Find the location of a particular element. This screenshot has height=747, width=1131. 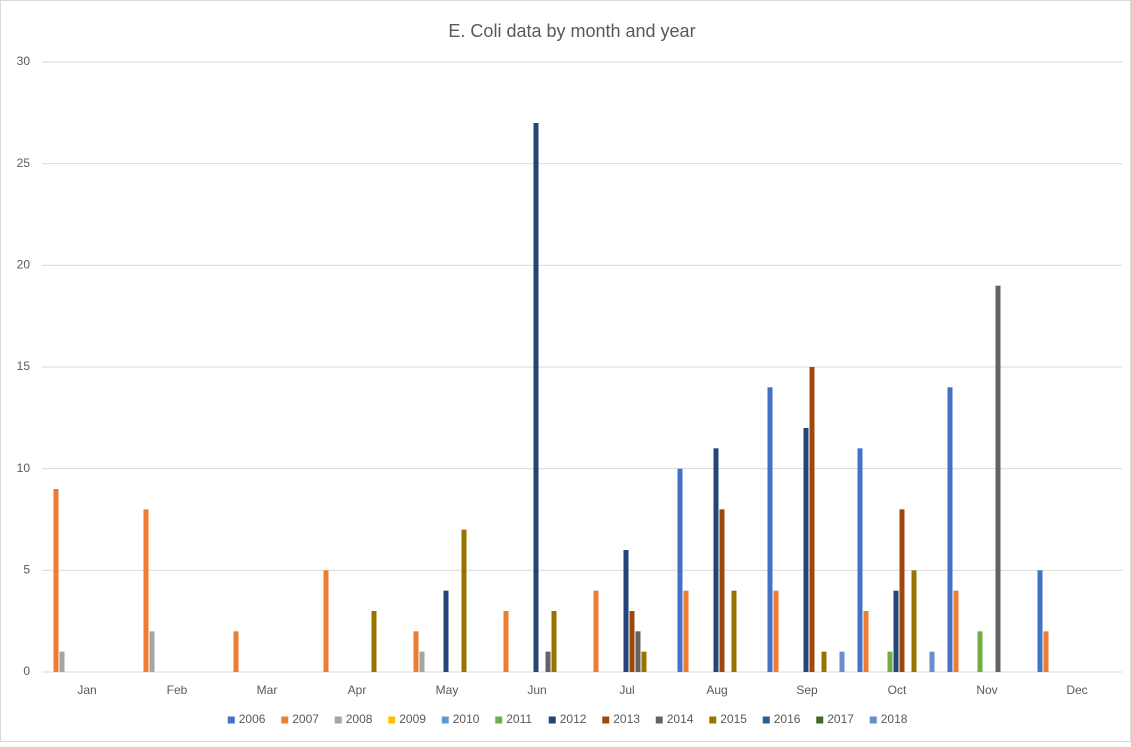

legend-label: 2012 is located at coordinates (573, 719).